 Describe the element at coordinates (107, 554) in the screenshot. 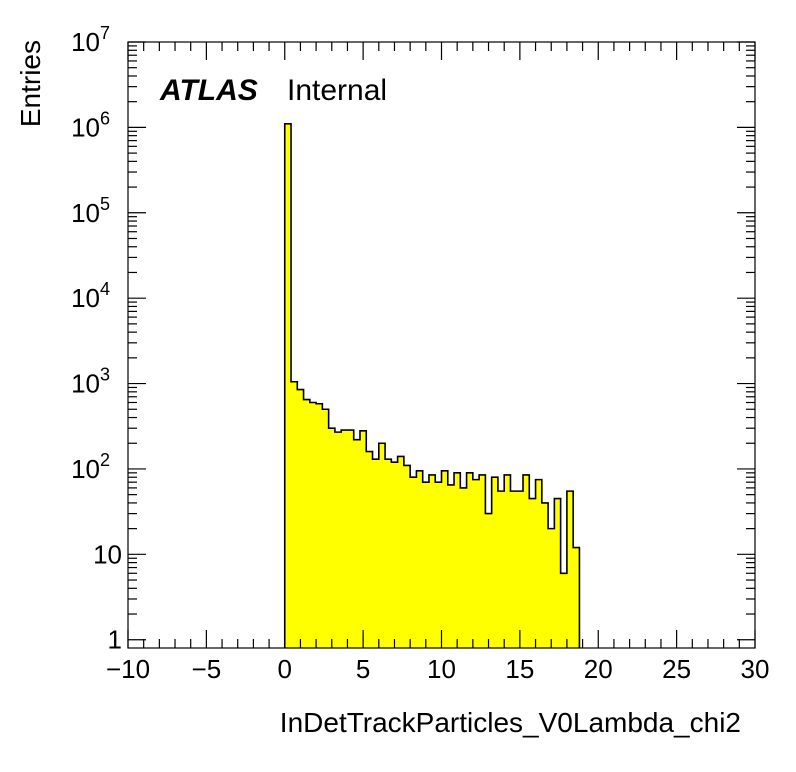

I see `y-tick-label: 10` at that location.